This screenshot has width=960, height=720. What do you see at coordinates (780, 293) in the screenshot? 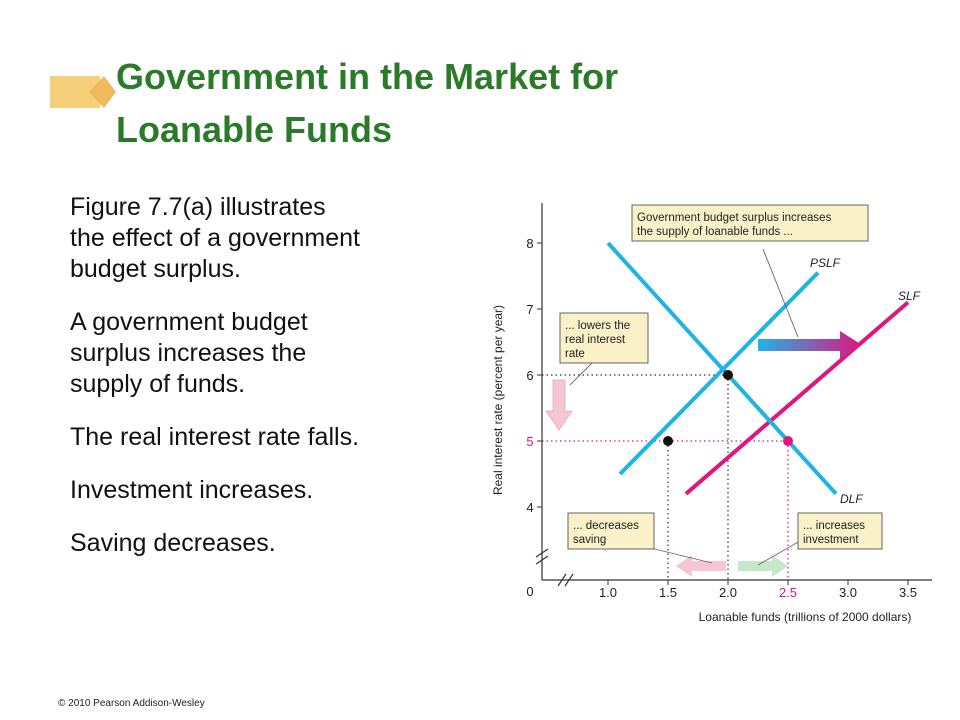
I see `surplus-callout-leader` at bounding box center [780, 293].